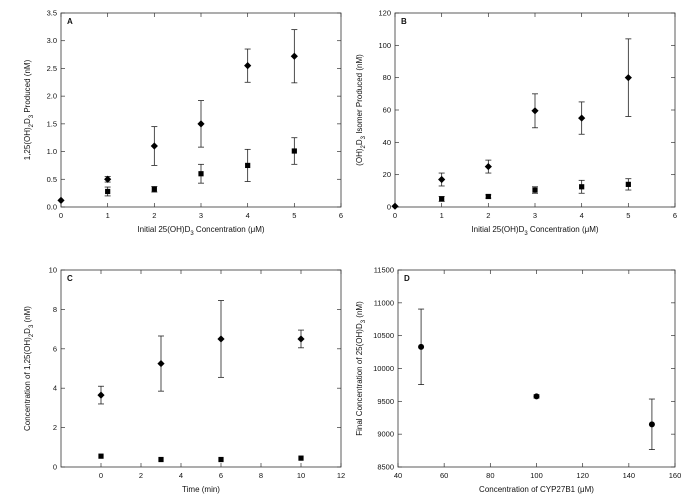  What do you see at coordinates (536, 475) in the screenshot?
I see `x-tick-label: 100` at bounding box center [536, 475].